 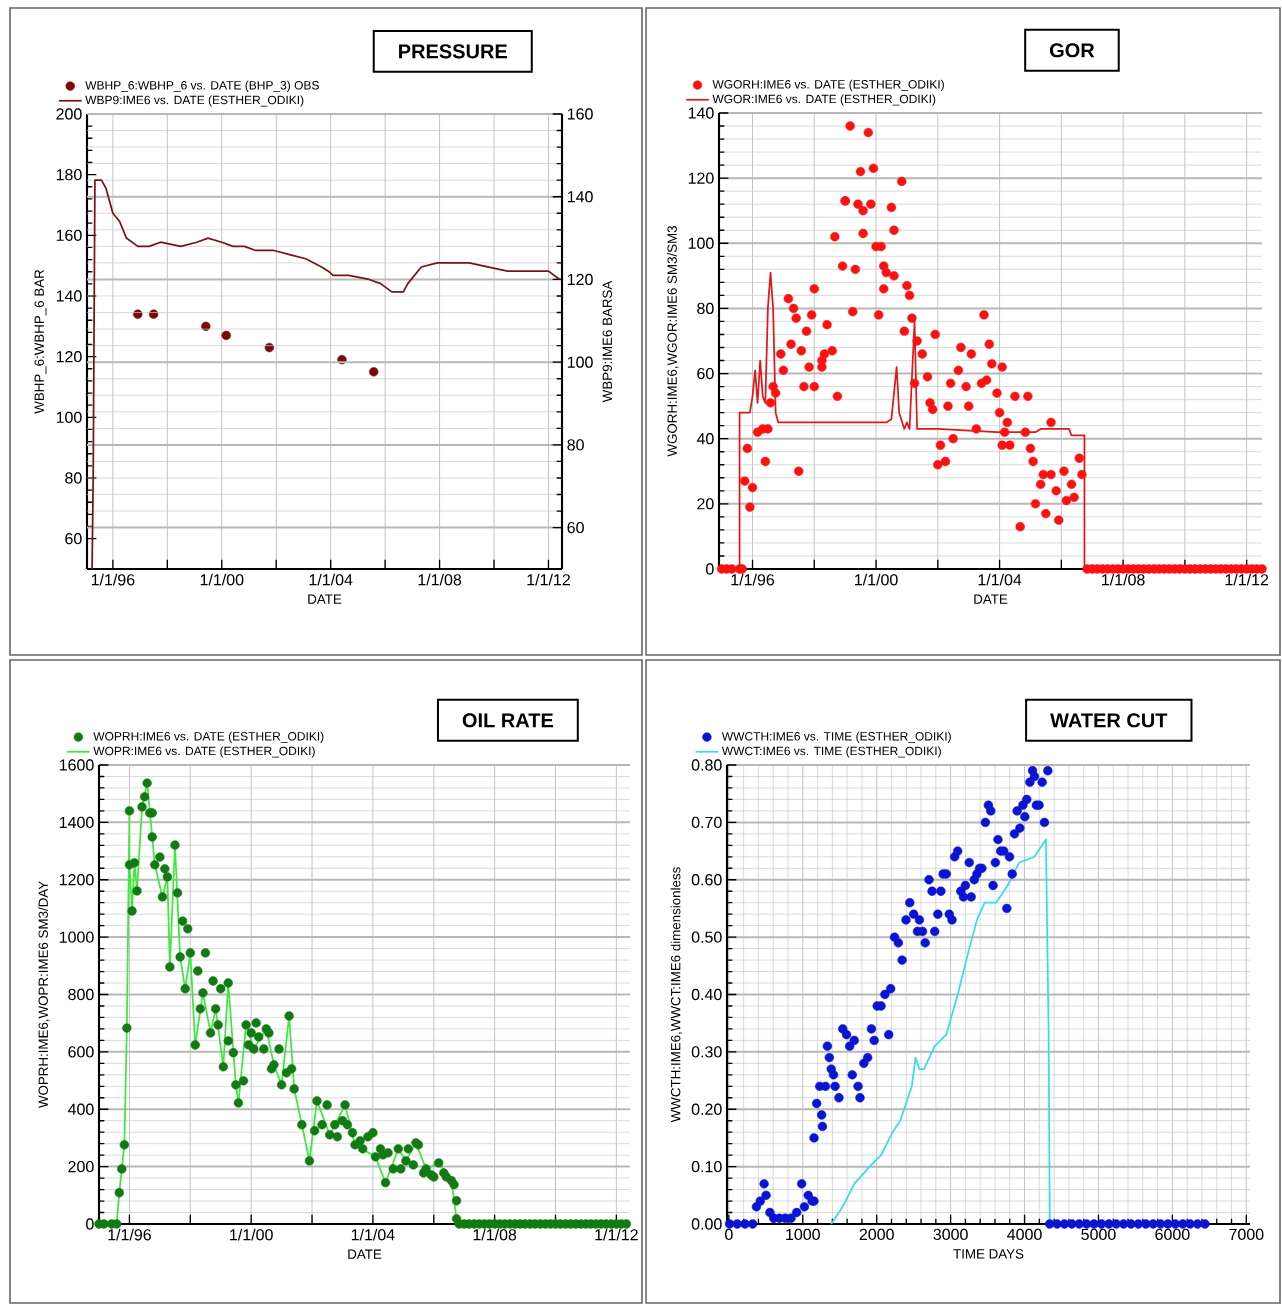 I want to click on line-series, so click(x=326, y=374).